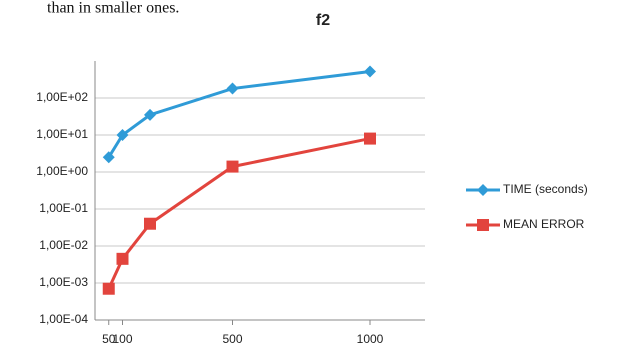 This screenshot has height=356, width=620. Describe the element at coordinates (63, 245) in the screenshot. I see `y-tick-label: 1,00E-02` at that location.